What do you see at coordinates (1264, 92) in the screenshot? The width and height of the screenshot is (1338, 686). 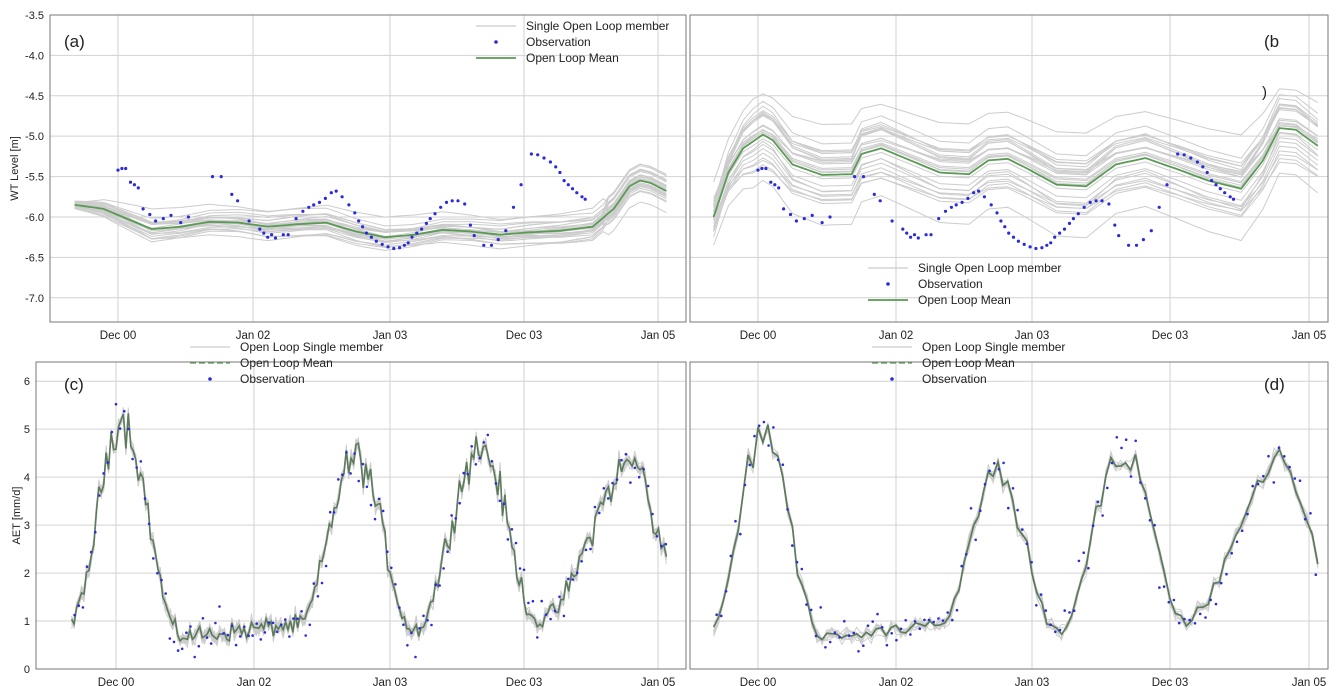 I see `panel-label-extra: )` at bounding box center [1264, 92].